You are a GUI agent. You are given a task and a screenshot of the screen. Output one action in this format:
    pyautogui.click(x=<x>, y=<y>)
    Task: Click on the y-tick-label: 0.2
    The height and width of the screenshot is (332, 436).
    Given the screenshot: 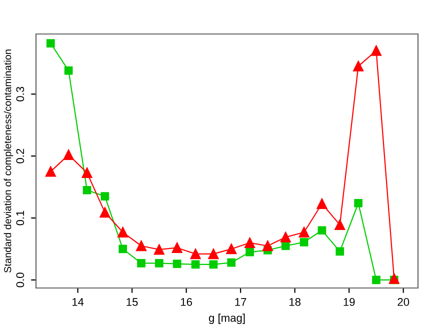 What is the action you would take?
    pyautogui.click(x=20, y=156)
    